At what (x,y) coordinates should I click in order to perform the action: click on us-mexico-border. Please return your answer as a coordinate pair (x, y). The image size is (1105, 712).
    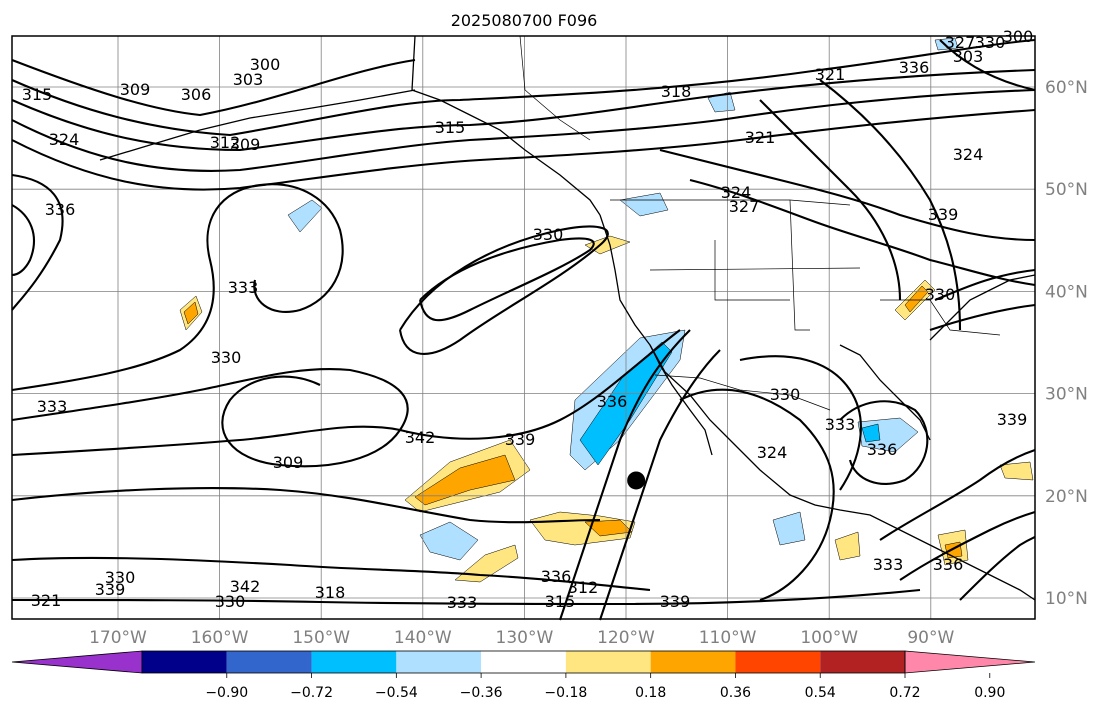
    Looking at the image, I should click on (742, 392).